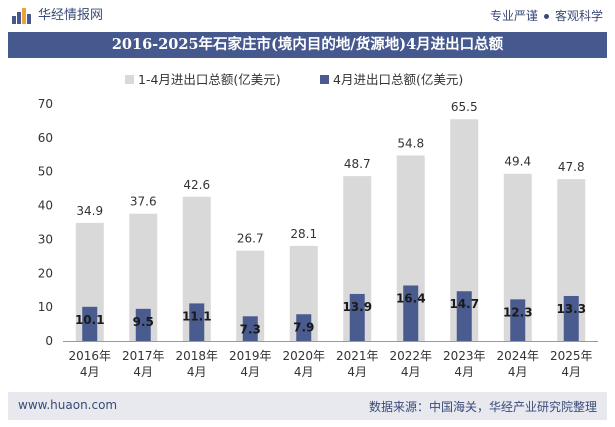 Image resolution: width=615 pixels, height=427 pixels. What do you see at coordinates (303, 364) in the screenshot?
I see `x-tick-label: 2020年 4月` at bounding box center [303, 364].